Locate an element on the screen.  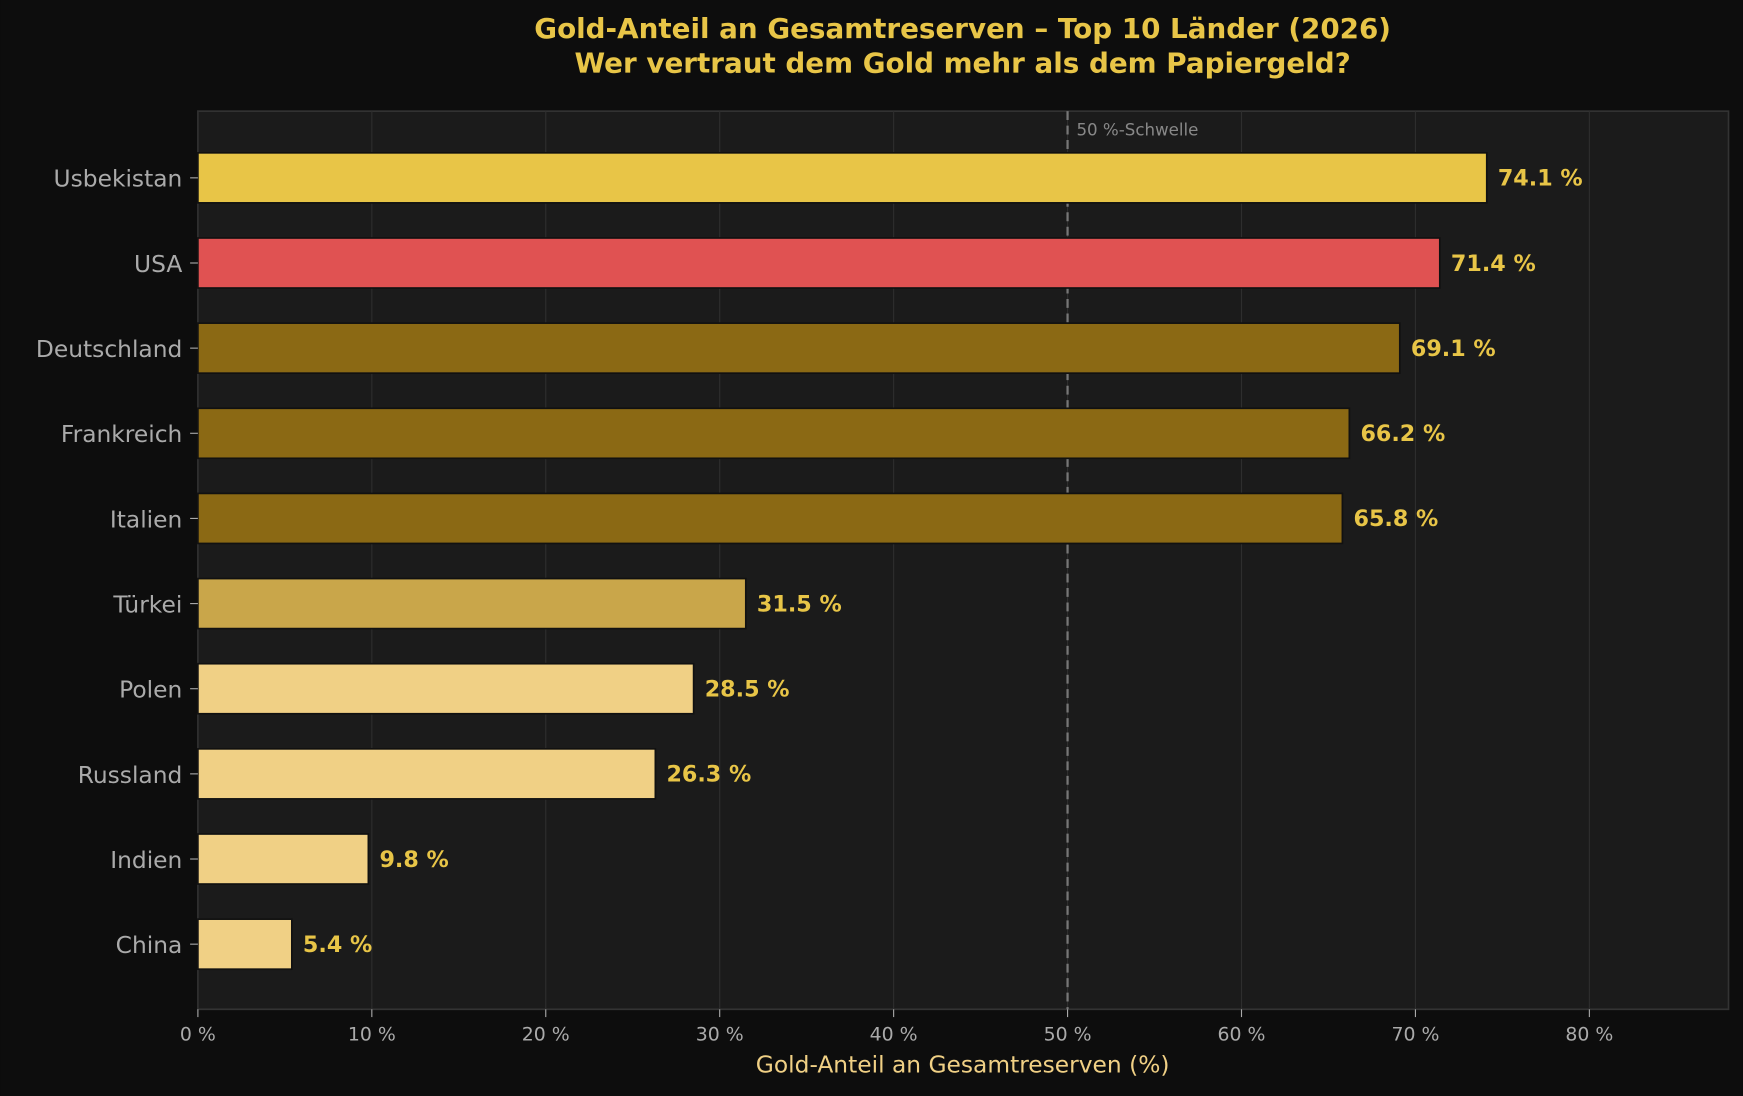
bar-usa is located at coordinates (819, 263).